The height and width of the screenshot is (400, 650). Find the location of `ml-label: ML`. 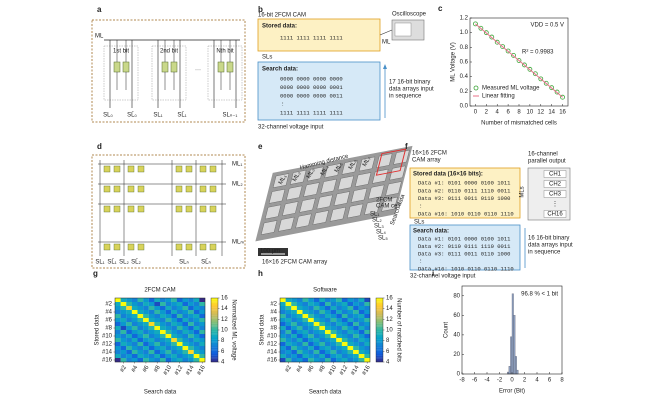

ml-label: ML is located at coordinates (99, 37).